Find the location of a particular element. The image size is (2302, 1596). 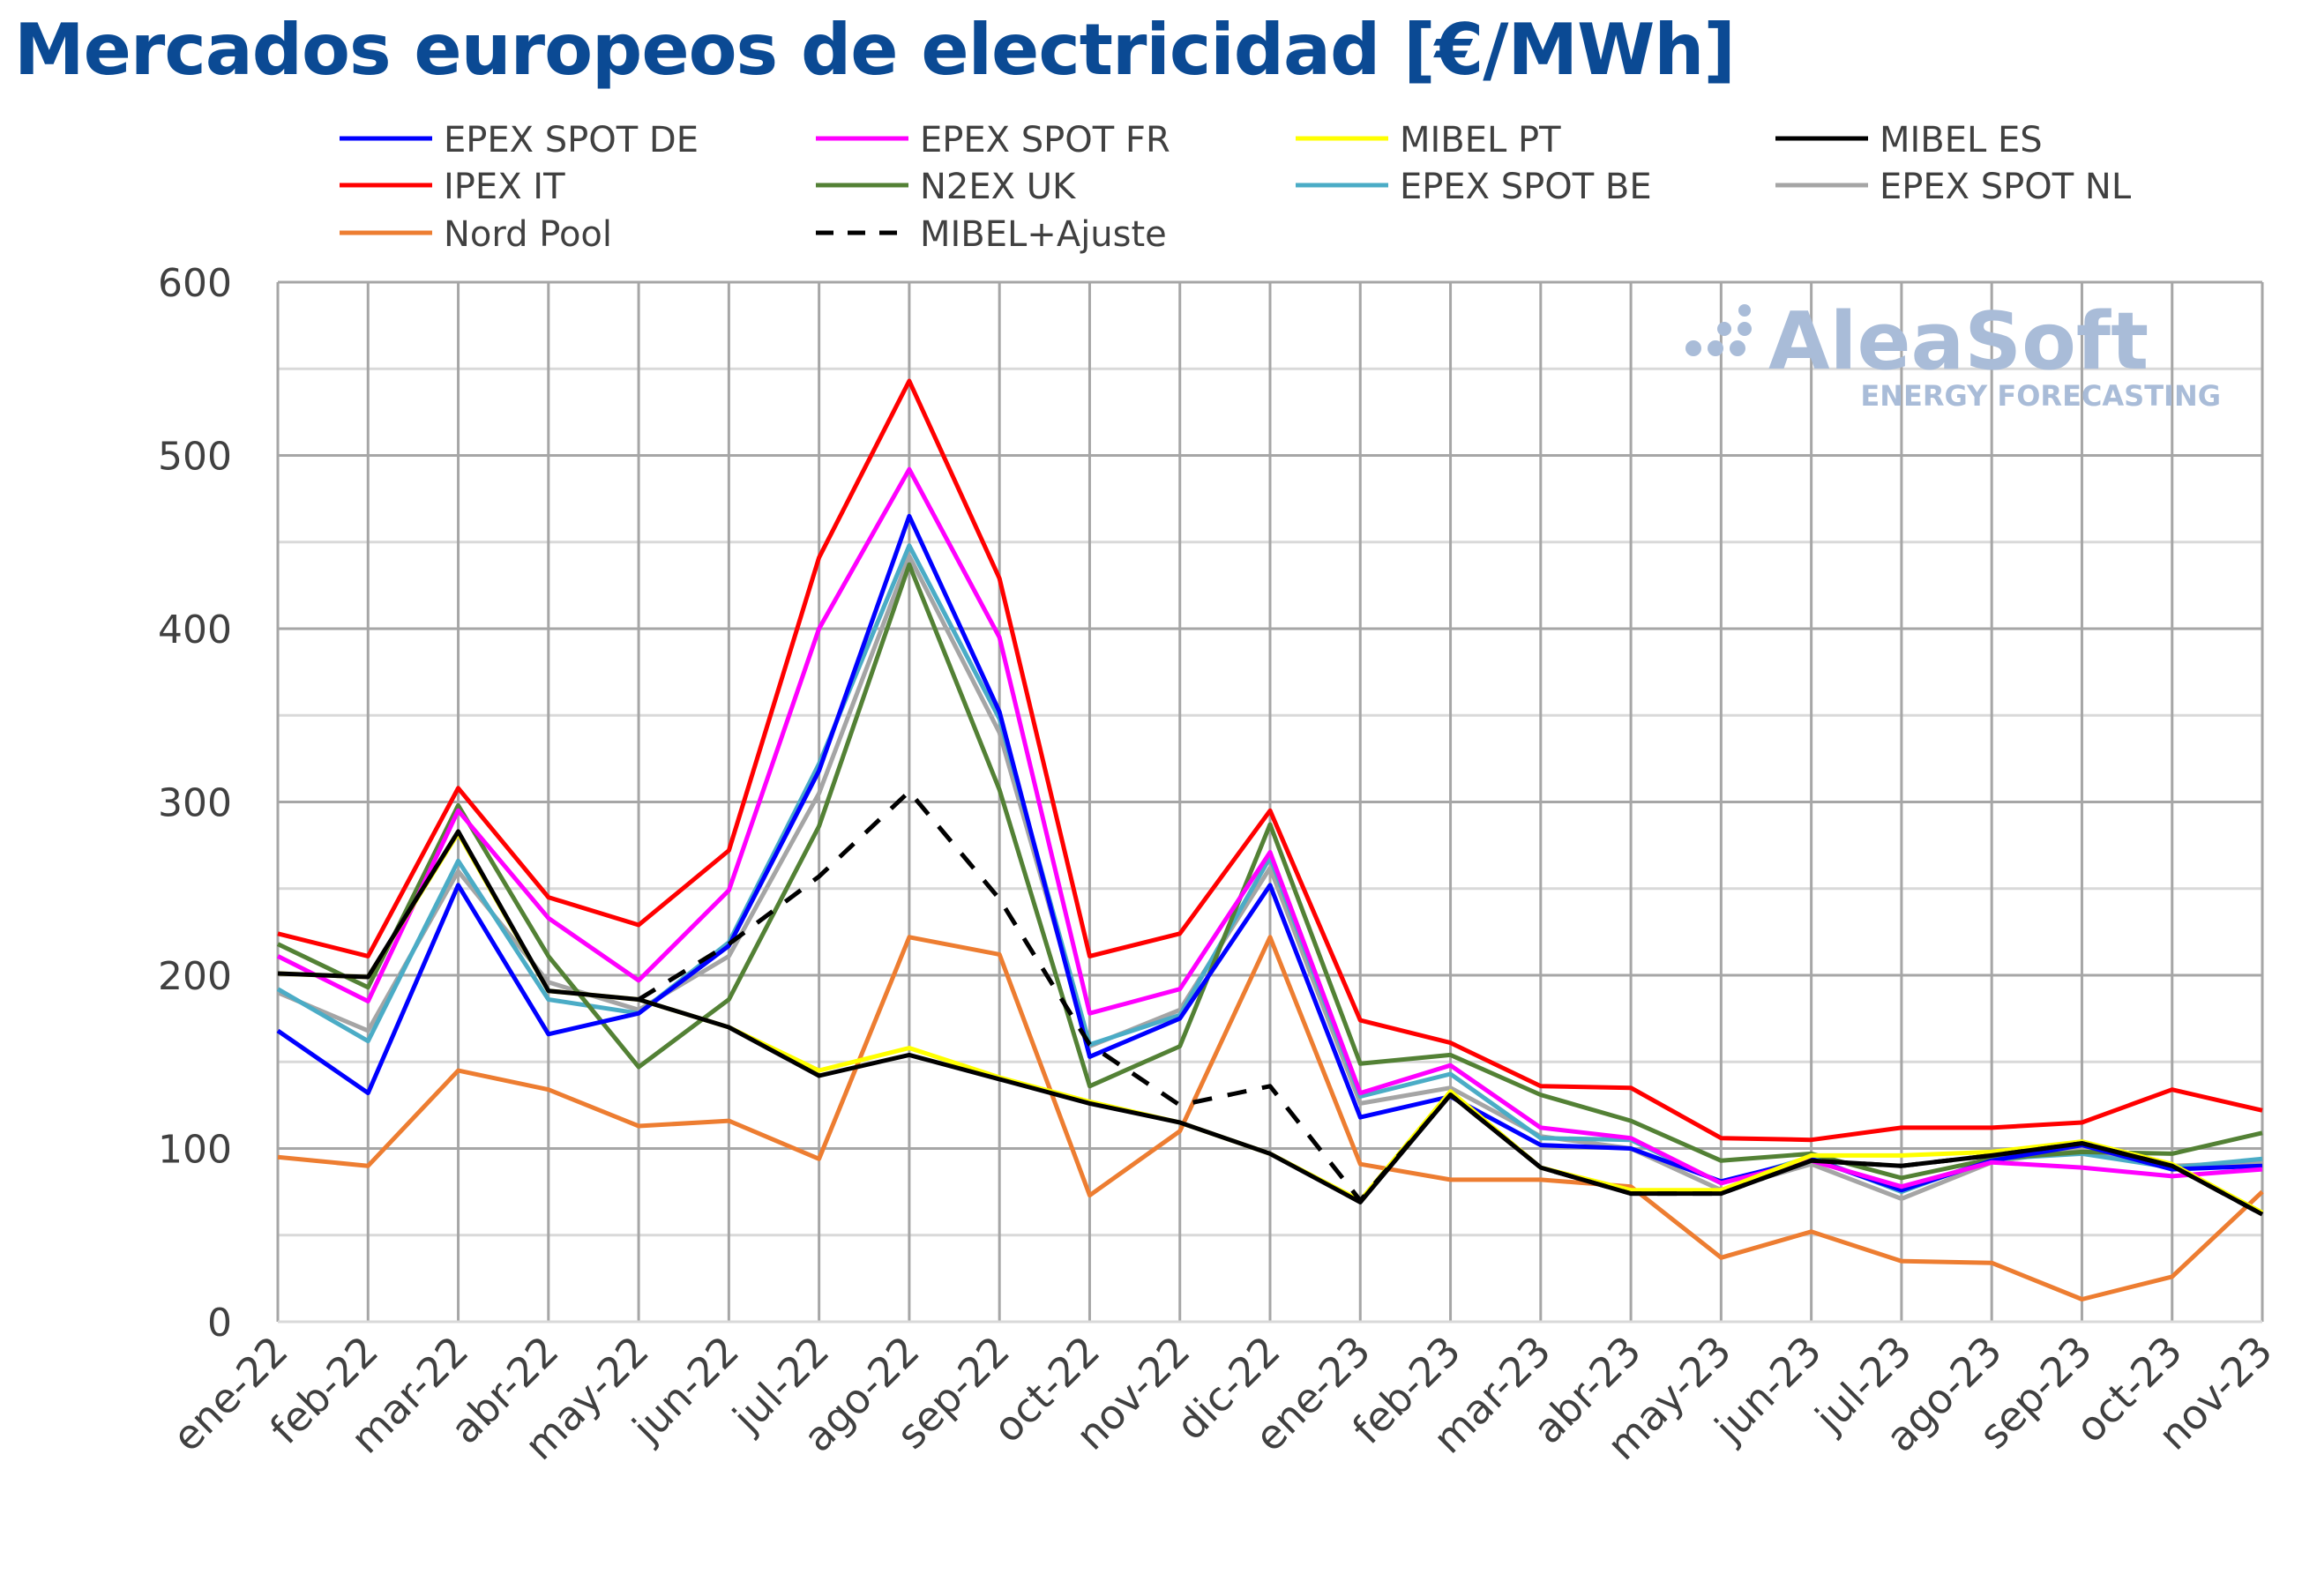

legend-item: MIBEL+Ajuste is located at coordinates (991, 234).